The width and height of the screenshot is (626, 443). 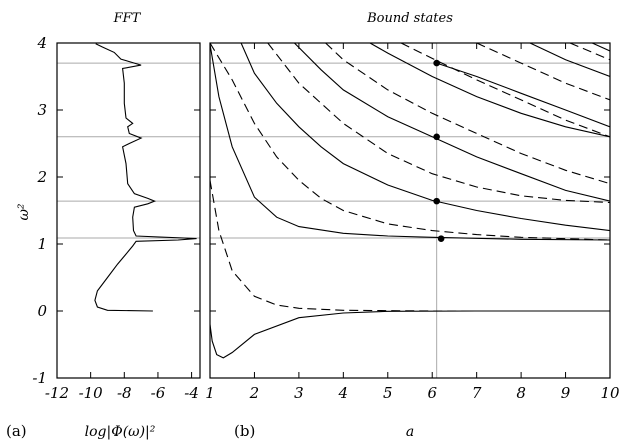 What do you see at coordinates (410, 432) in the screenshot?
I see `panel-b-x-axis-label: a` at bounding box center [410, 432].